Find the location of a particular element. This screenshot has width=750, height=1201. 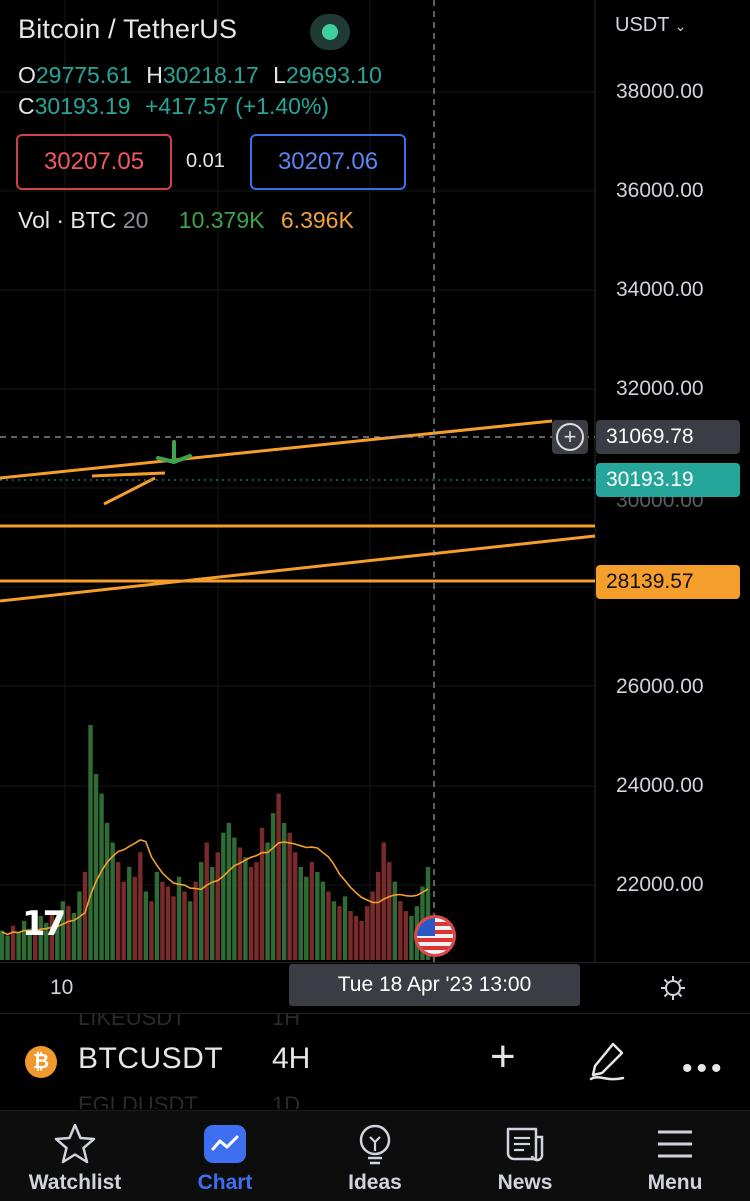

price-label: 36000.00 is located at coordinates (660, 190).